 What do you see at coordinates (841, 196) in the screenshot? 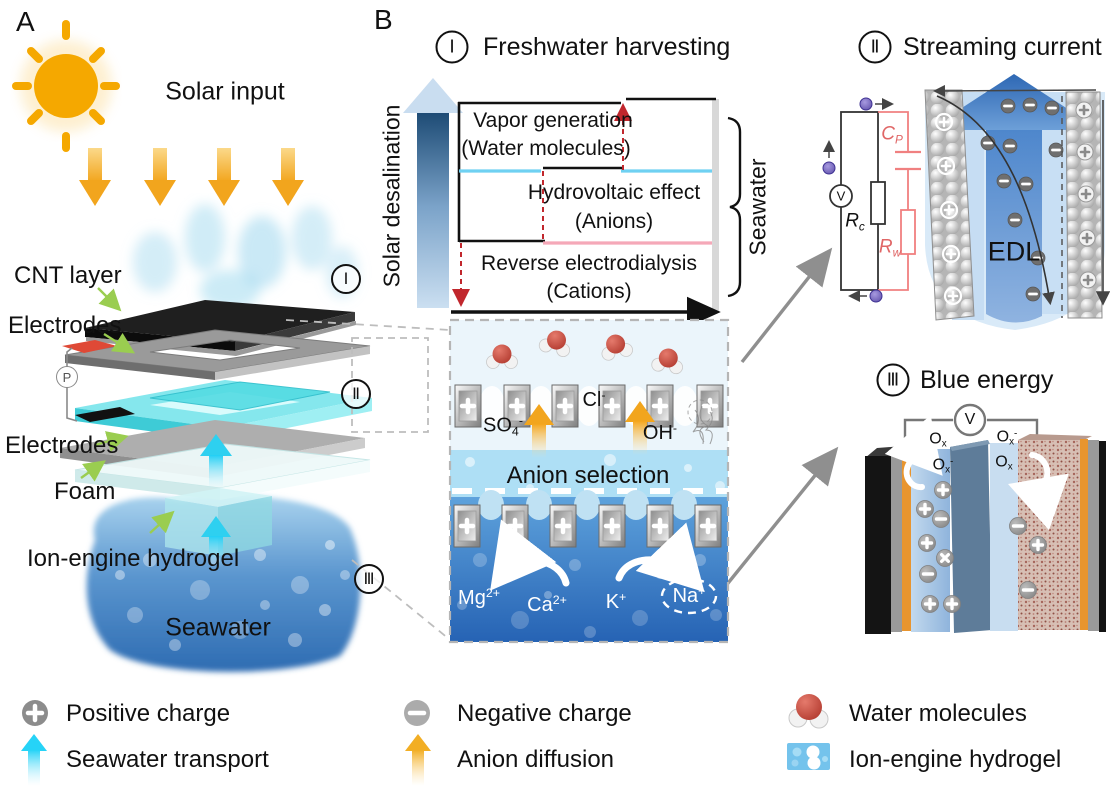
I see `voltmeter-label-ii: V` at bounding box center [841, 196].